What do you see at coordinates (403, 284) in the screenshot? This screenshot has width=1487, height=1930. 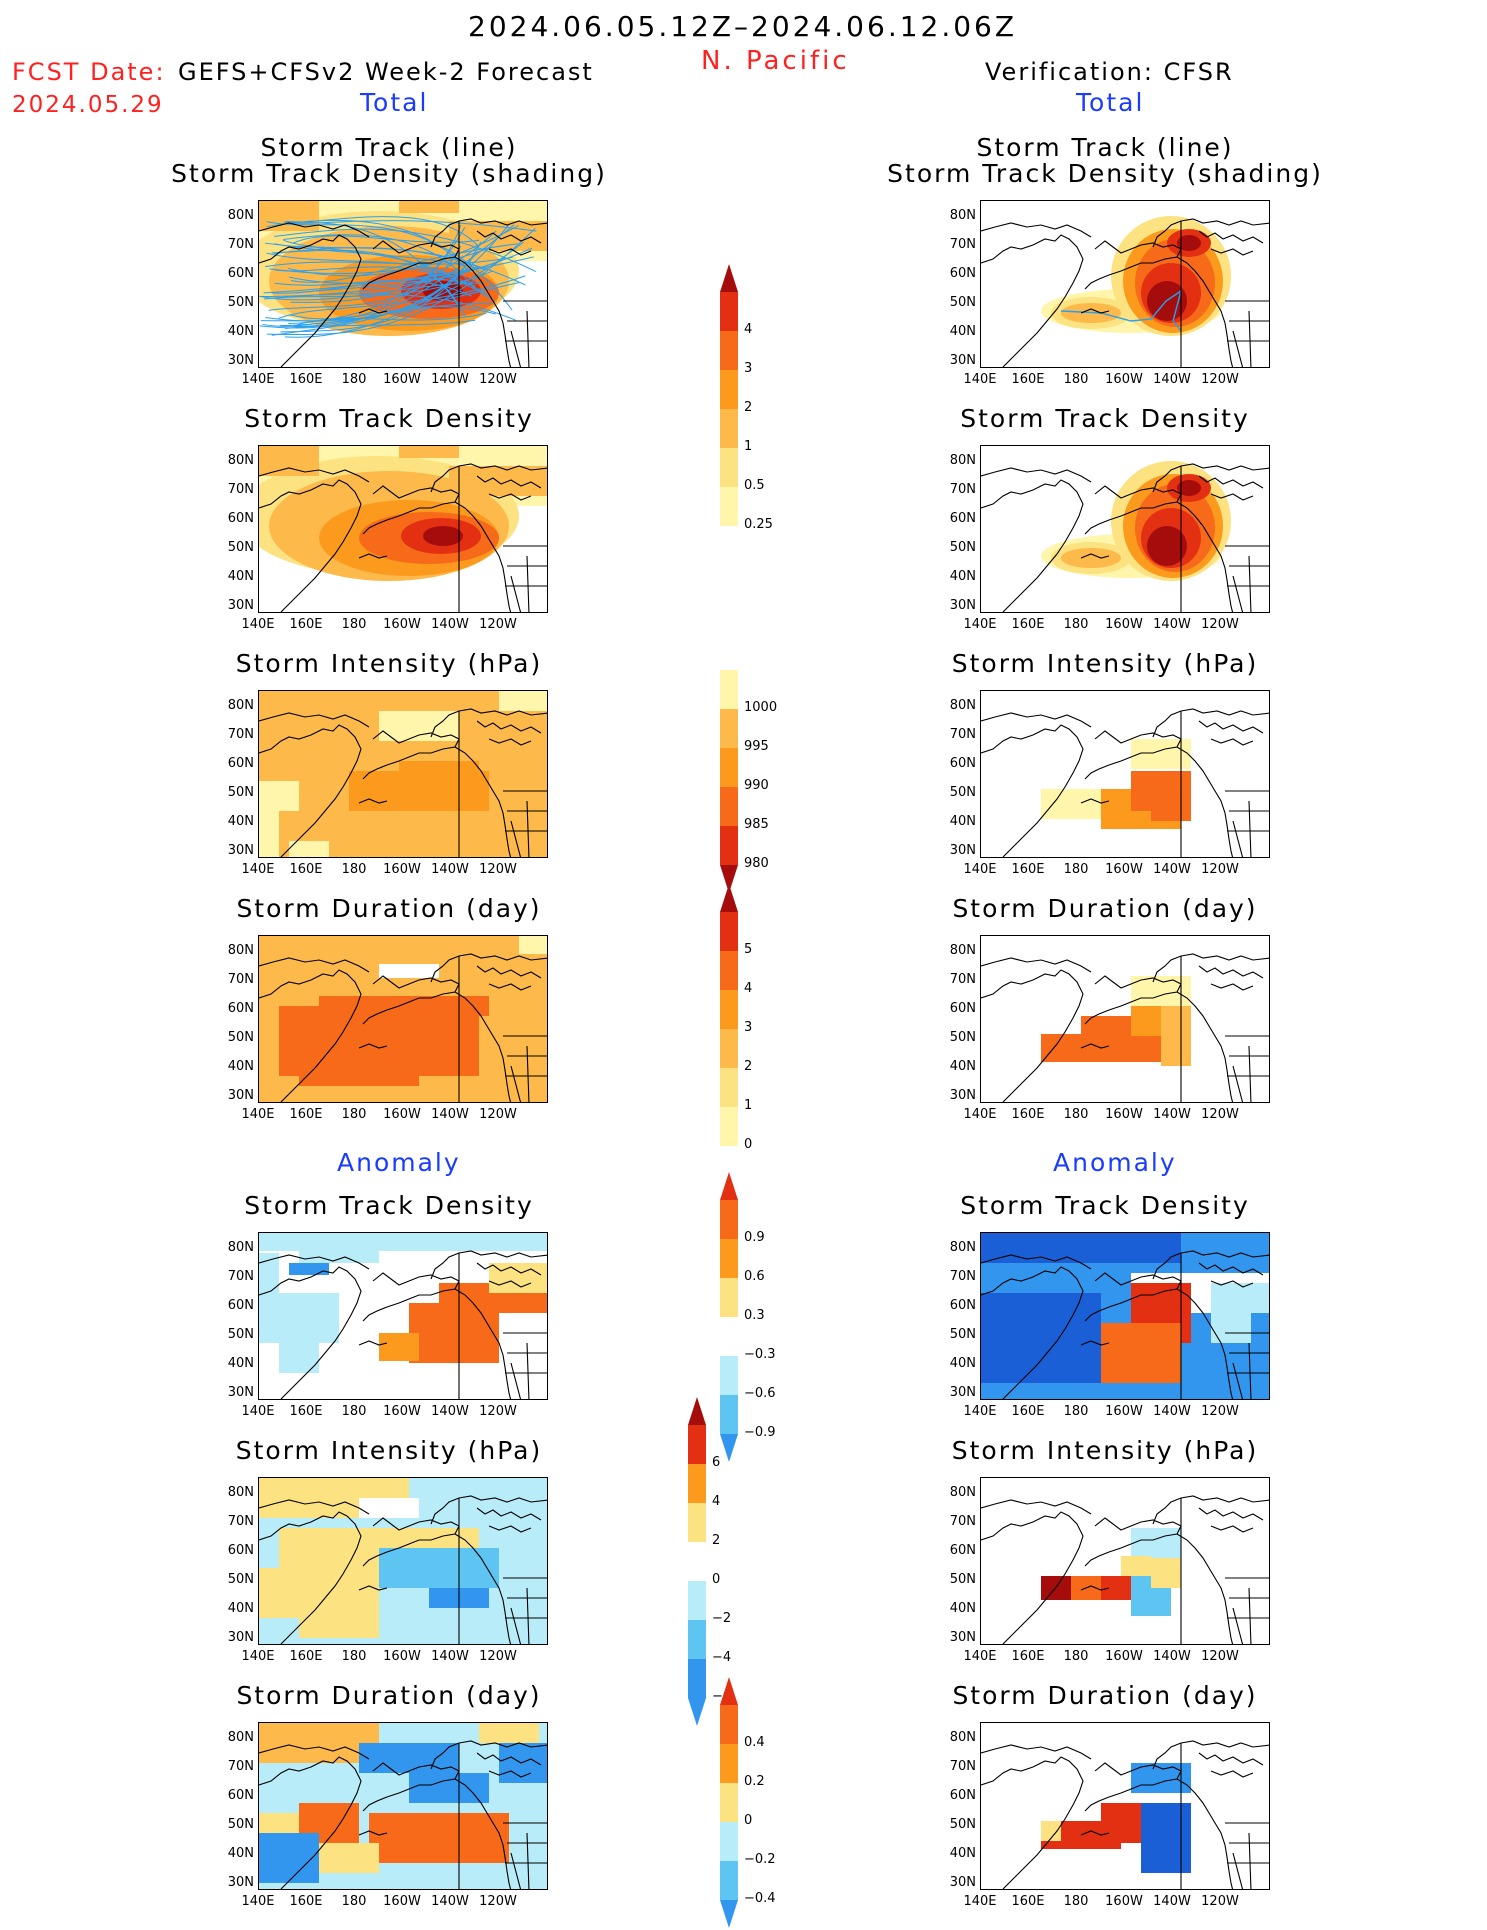 I see `map-panel-l-track` at bounding box center [403, 284].